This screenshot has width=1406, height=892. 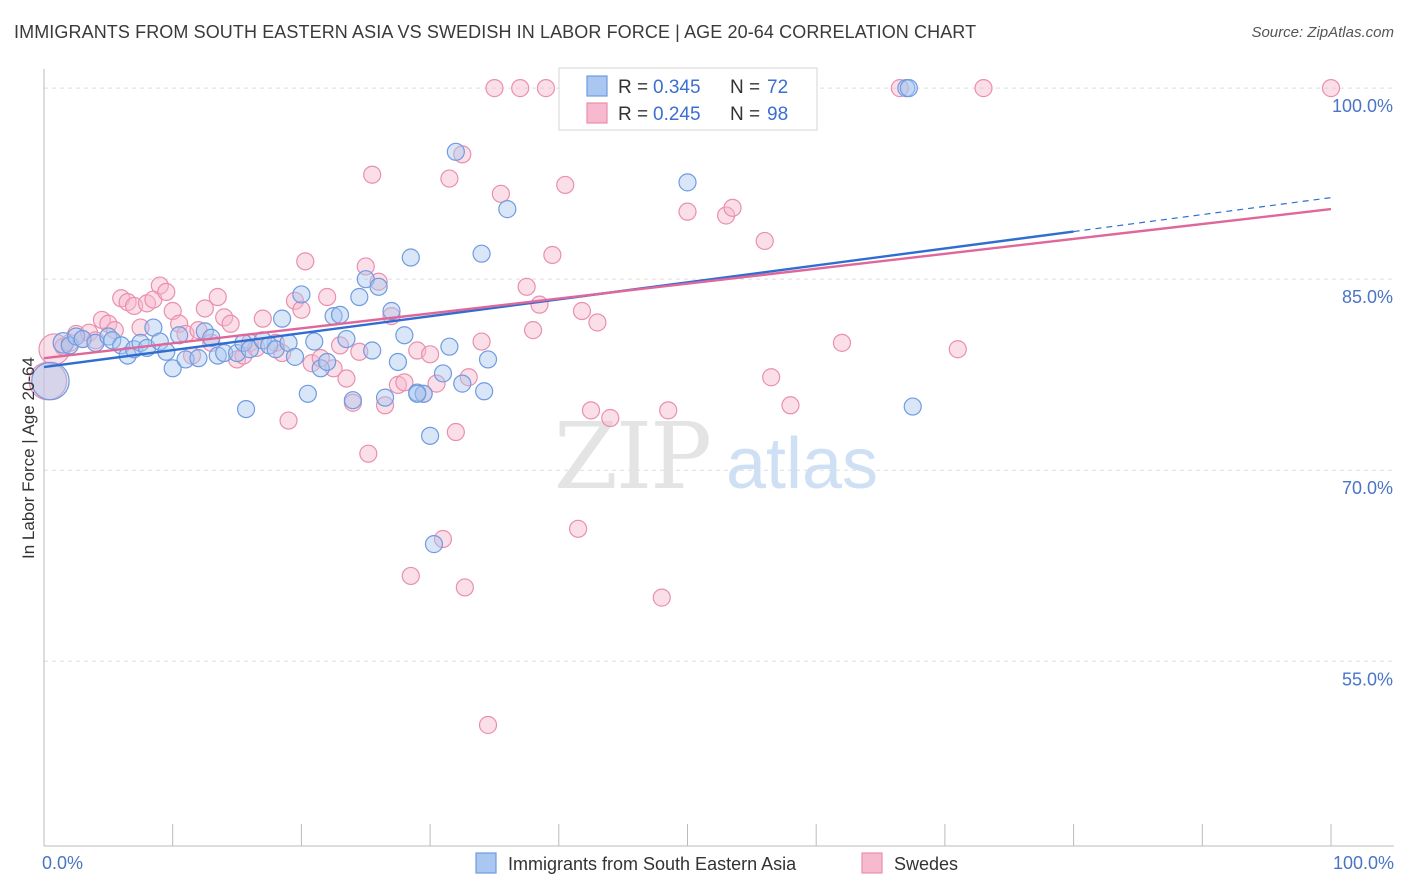 What do you see at coordinates (633, 87) in the screenshot?
I see `legend-r-label-blue: R =` at bounding box center [633, 87].